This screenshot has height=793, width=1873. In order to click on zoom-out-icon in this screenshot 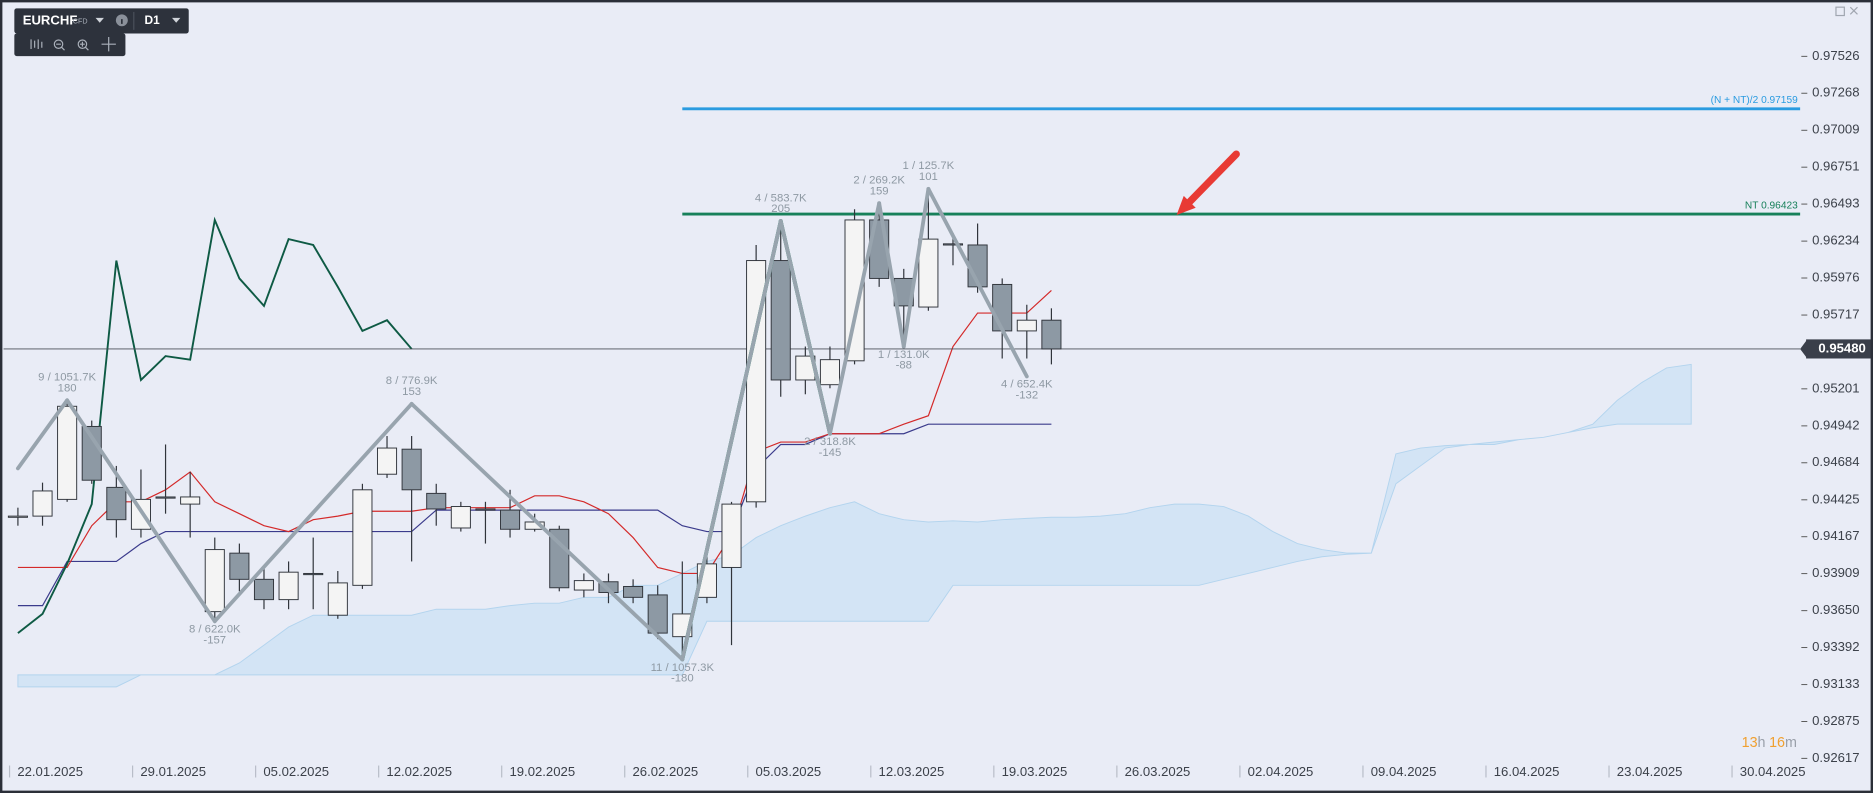, I will do `click(58, 44)`.